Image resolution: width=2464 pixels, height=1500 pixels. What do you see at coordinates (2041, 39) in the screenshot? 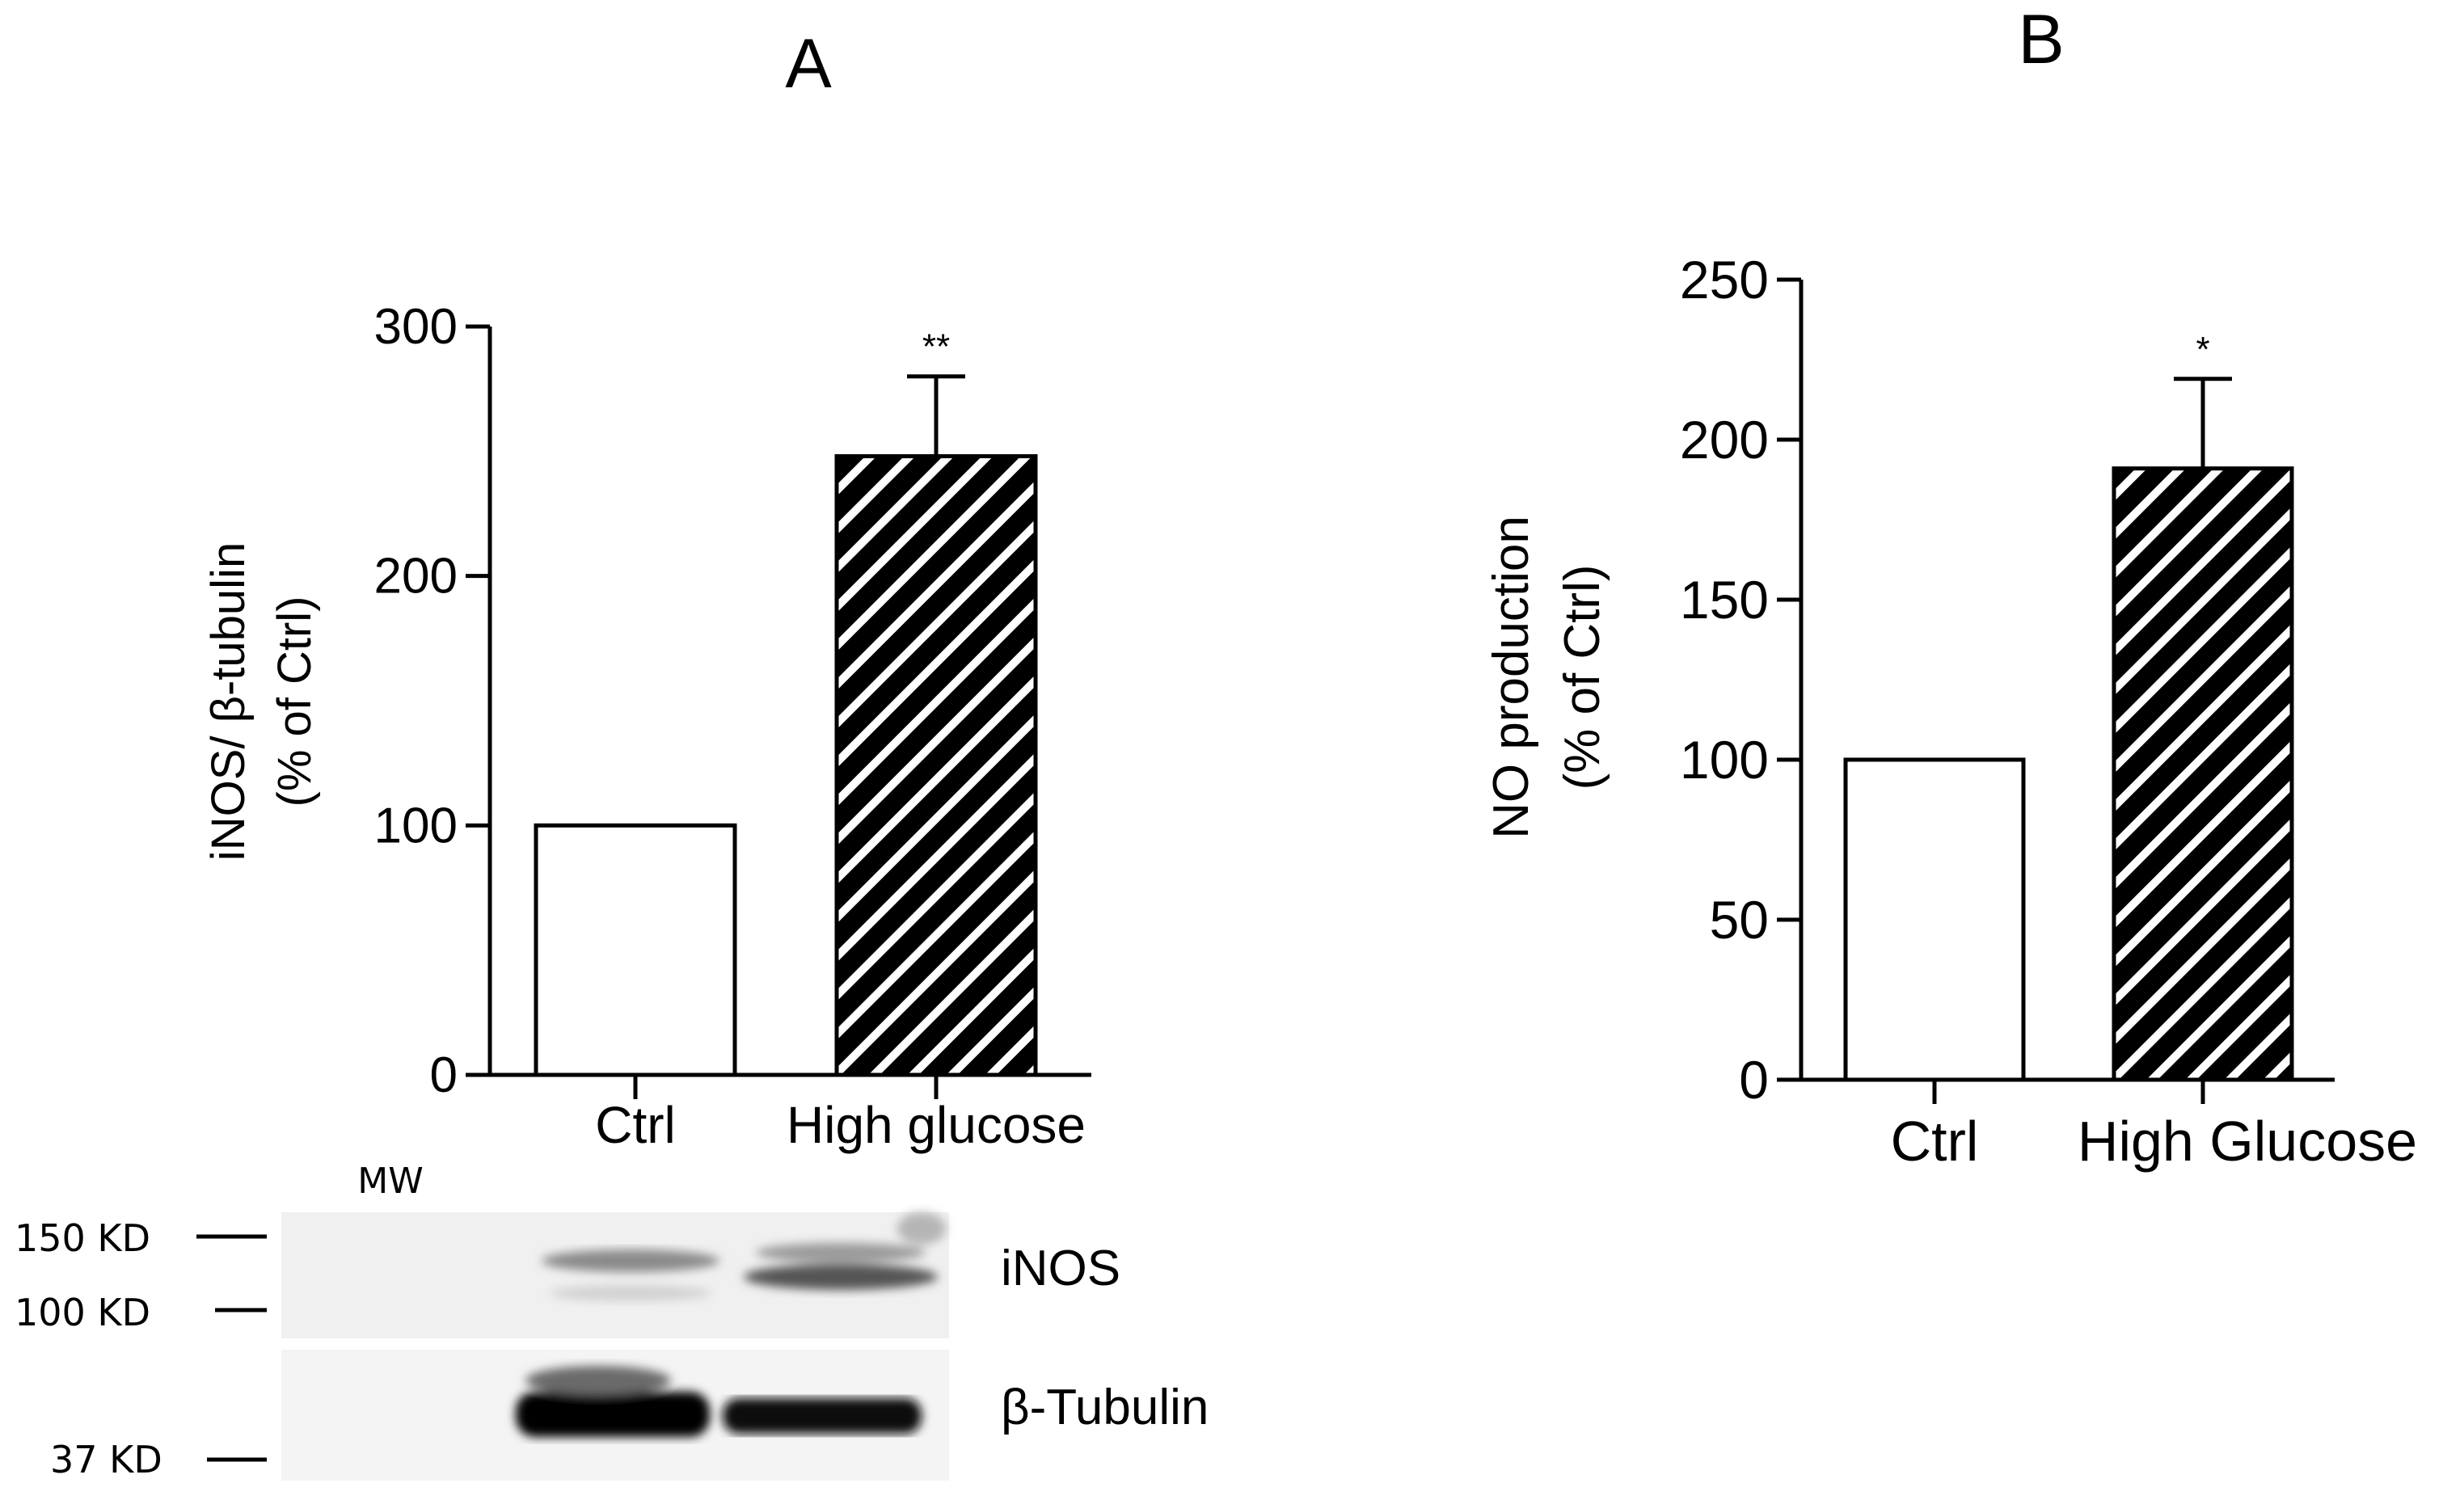
I see `panel-letter-b: B` at bounding box center [2041, 39].